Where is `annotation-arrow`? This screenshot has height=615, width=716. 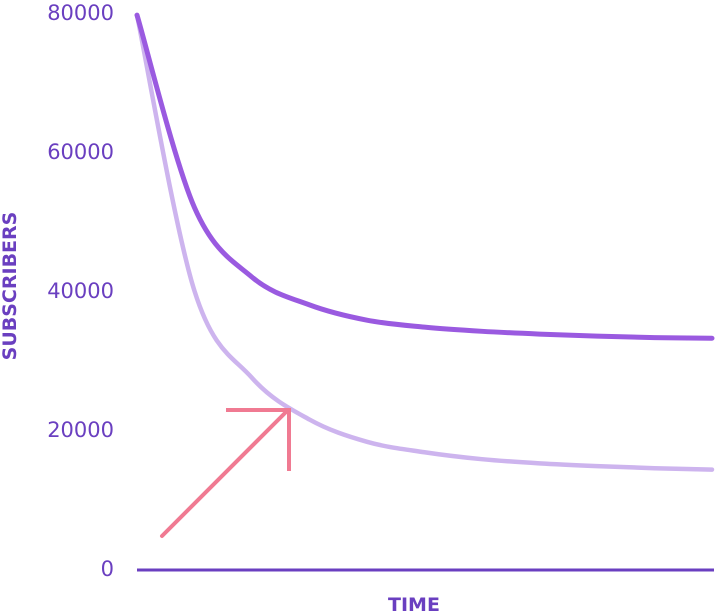 annotation-arrow is located at coordinates (225, 473).